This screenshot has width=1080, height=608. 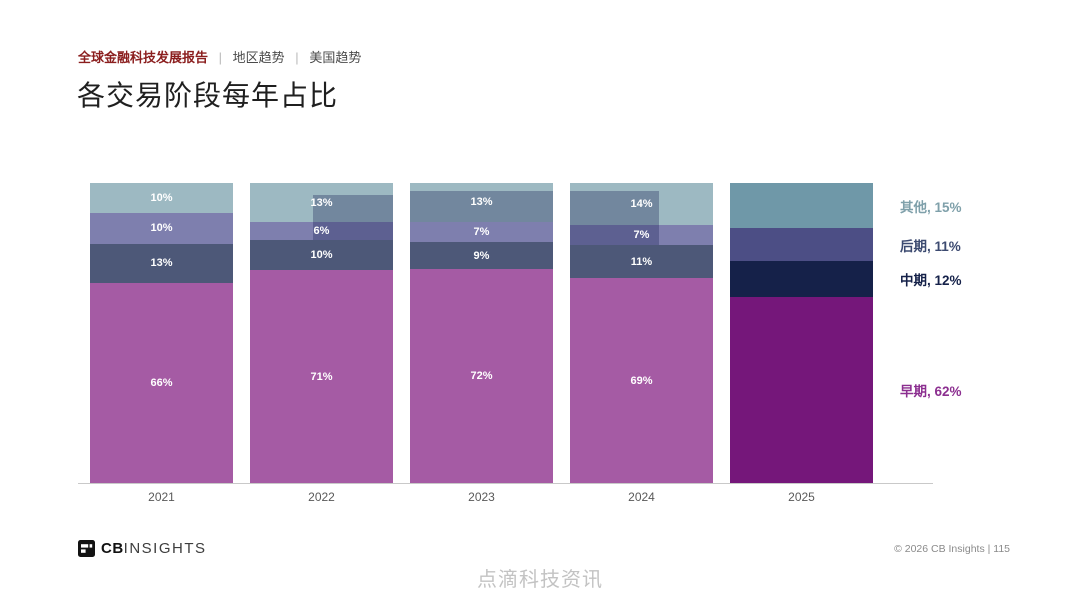 What do you see at coordinates (505, 483) in the screenshot?
I see `x-axis-line` at bounding box center [505, 483].